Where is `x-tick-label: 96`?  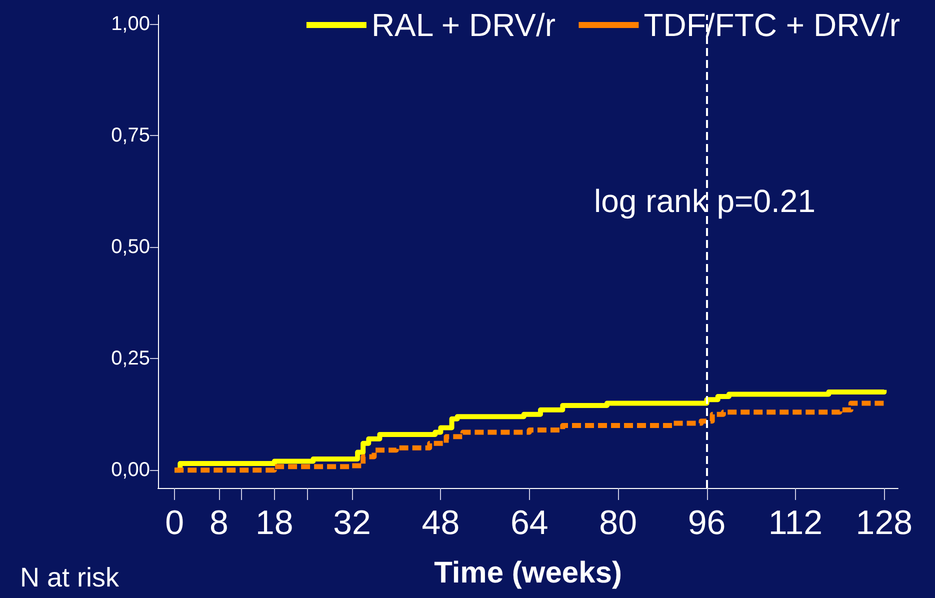 x-tick-label: 96 is located at coordinates (707, 523).